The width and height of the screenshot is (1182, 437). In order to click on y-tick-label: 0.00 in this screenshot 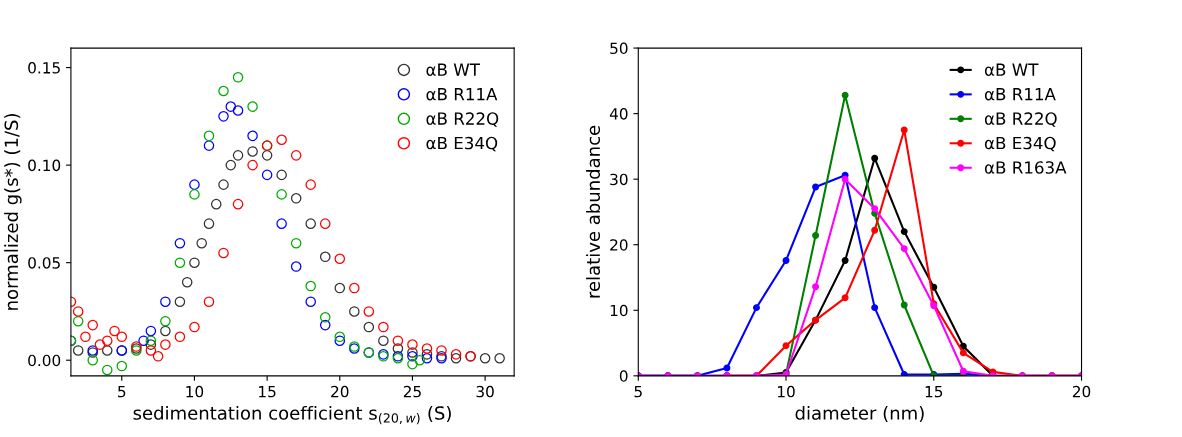, I will do `click(44, 360)`.